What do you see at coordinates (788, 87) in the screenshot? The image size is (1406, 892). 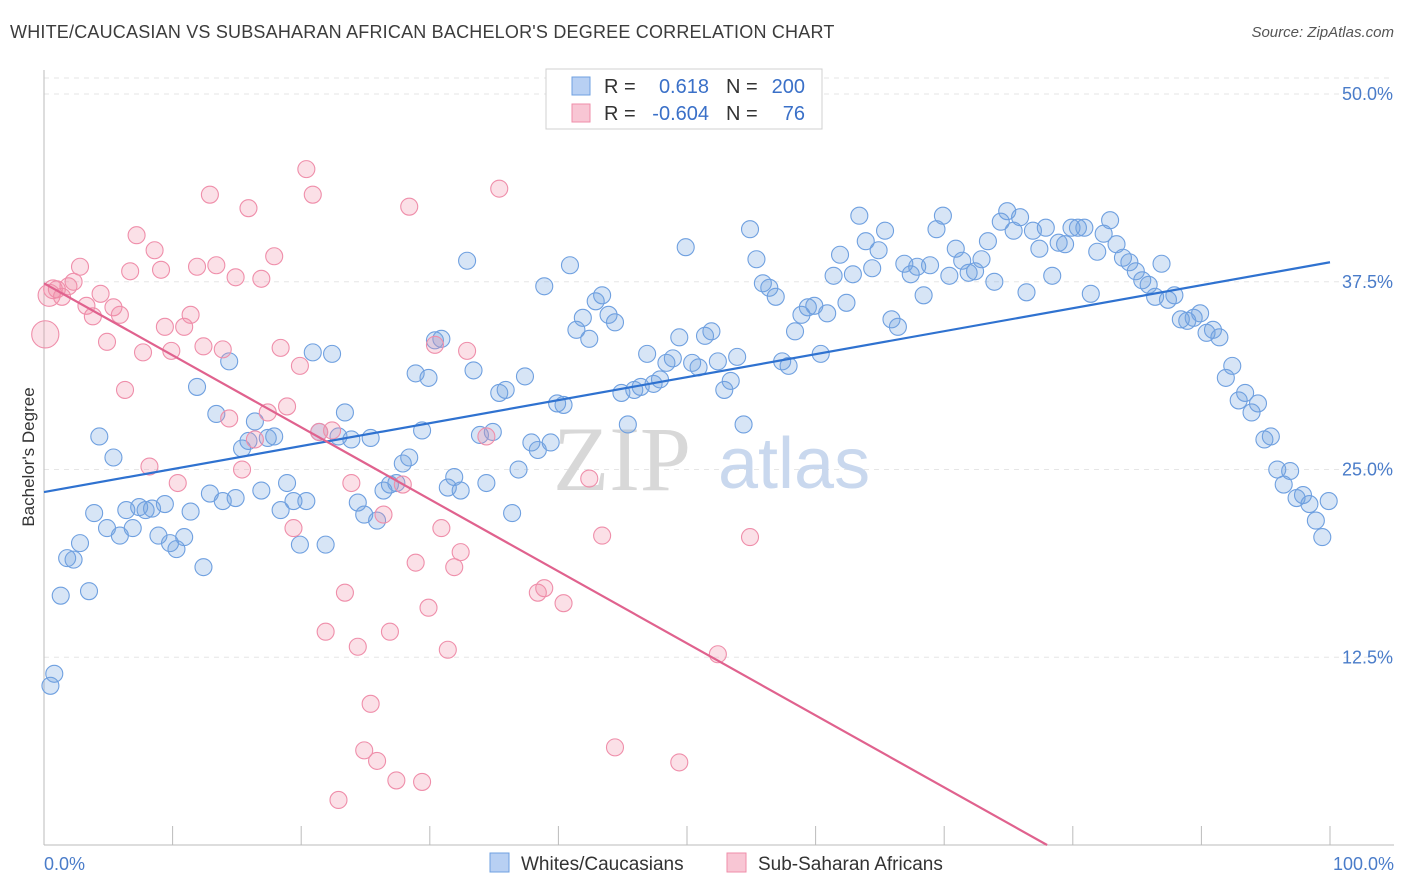 I see `legend-n-value-blue: 200` at bounding box center [788, 87].